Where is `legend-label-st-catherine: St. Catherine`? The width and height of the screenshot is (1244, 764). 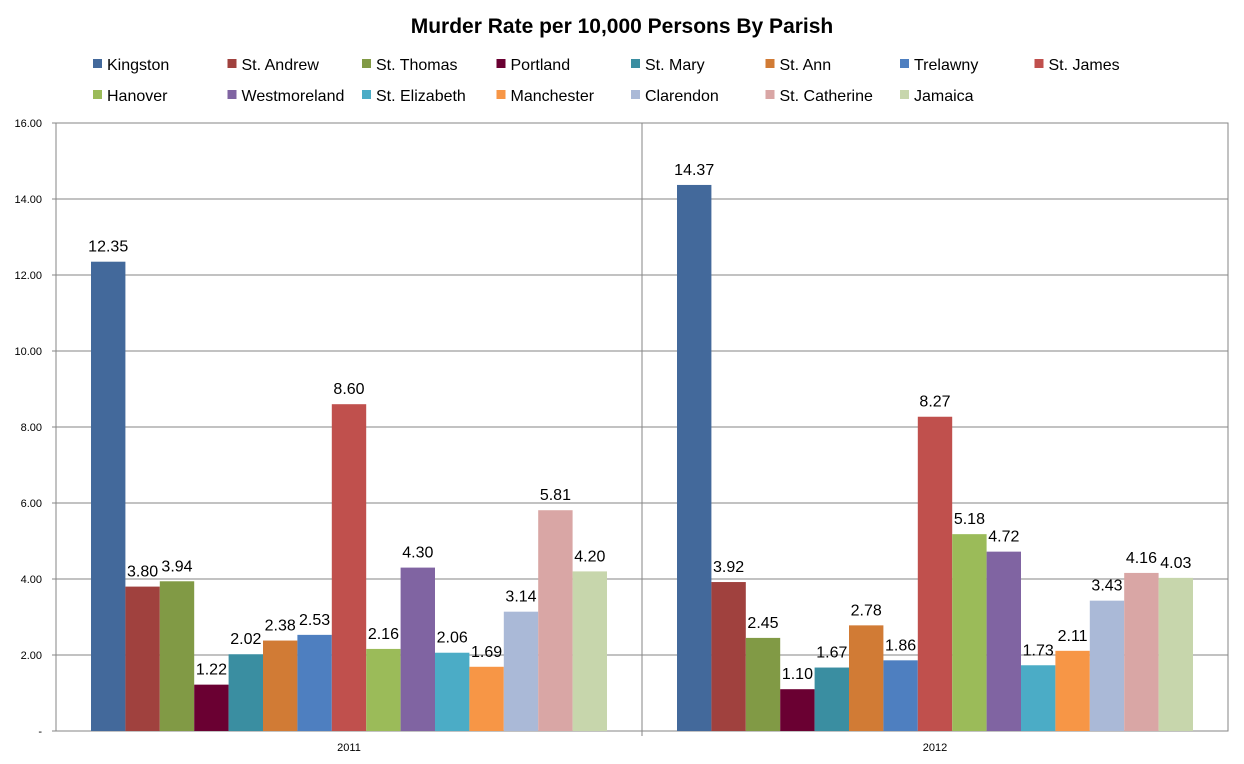 legend-label-st-catherine: St. Catherine is located at coordinates (826, 96).